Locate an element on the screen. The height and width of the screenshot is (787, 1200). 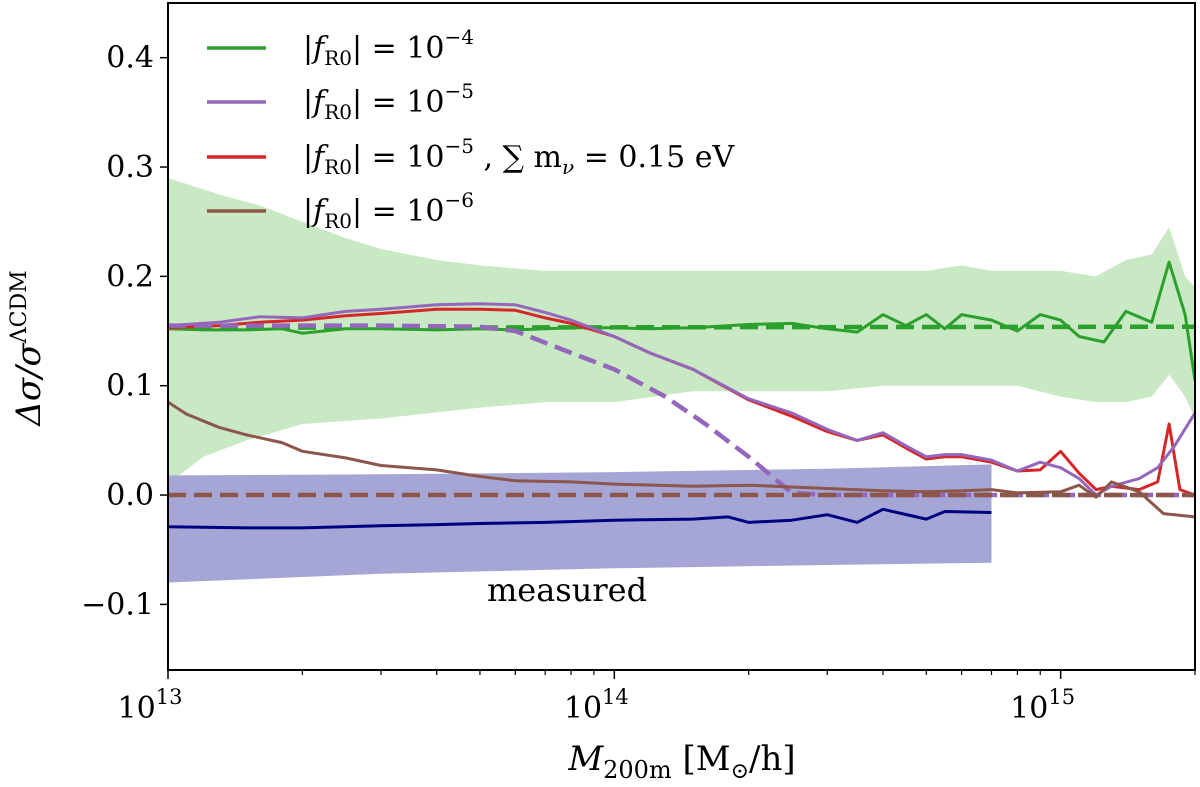
y-tick-label: 0.2 is located at coordinates (130, 276).